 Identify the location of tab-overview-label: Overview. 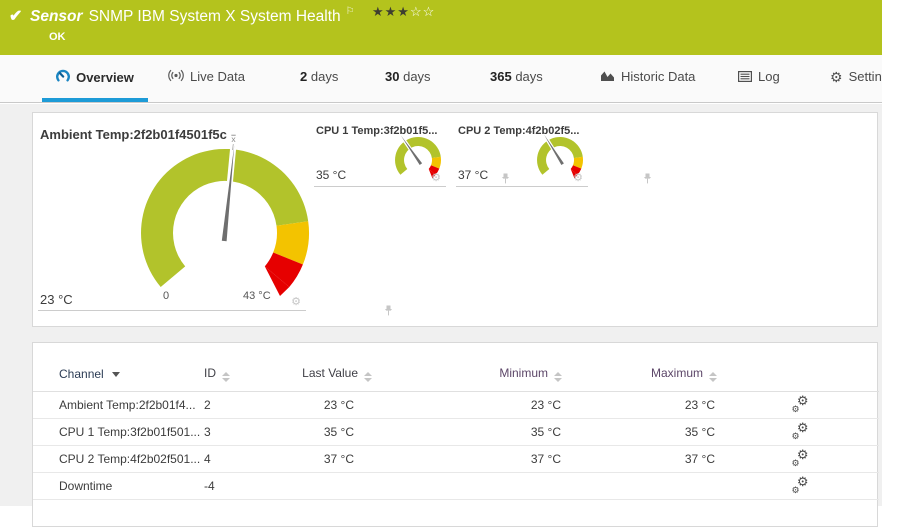
(105, 77).